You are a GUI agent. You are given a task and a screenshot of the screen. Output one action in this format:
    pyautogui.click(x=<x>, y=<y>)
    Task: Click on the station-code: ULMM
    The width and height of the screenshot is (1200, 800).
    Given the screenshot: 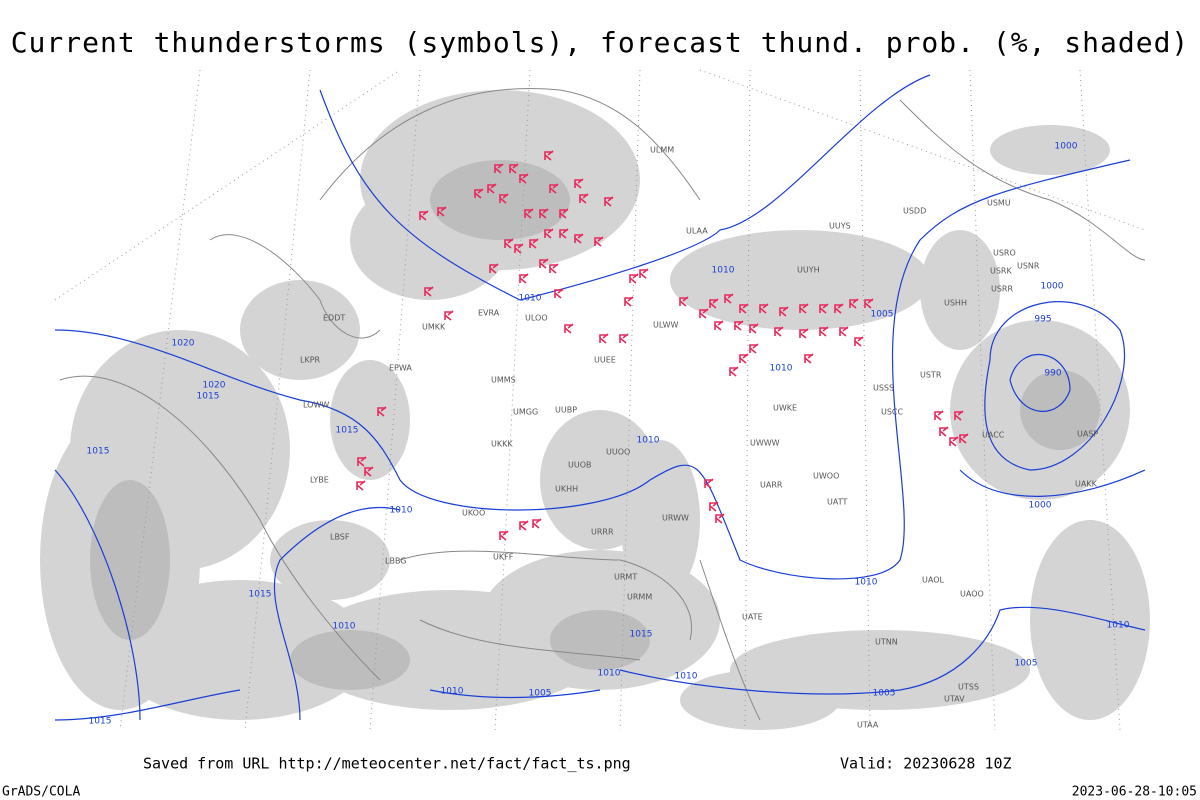 What is the action you would take?
    pyautogui.click(x=662, y=150)
    